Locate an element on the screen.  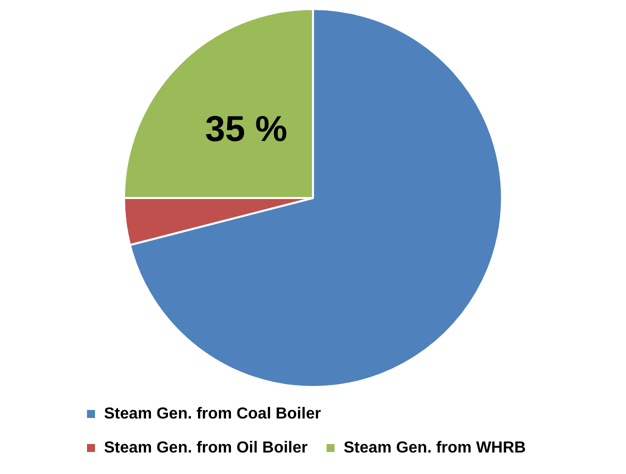
legend-label: Steam Gen. from Coal Boiler is located at coordinates (212, 413).